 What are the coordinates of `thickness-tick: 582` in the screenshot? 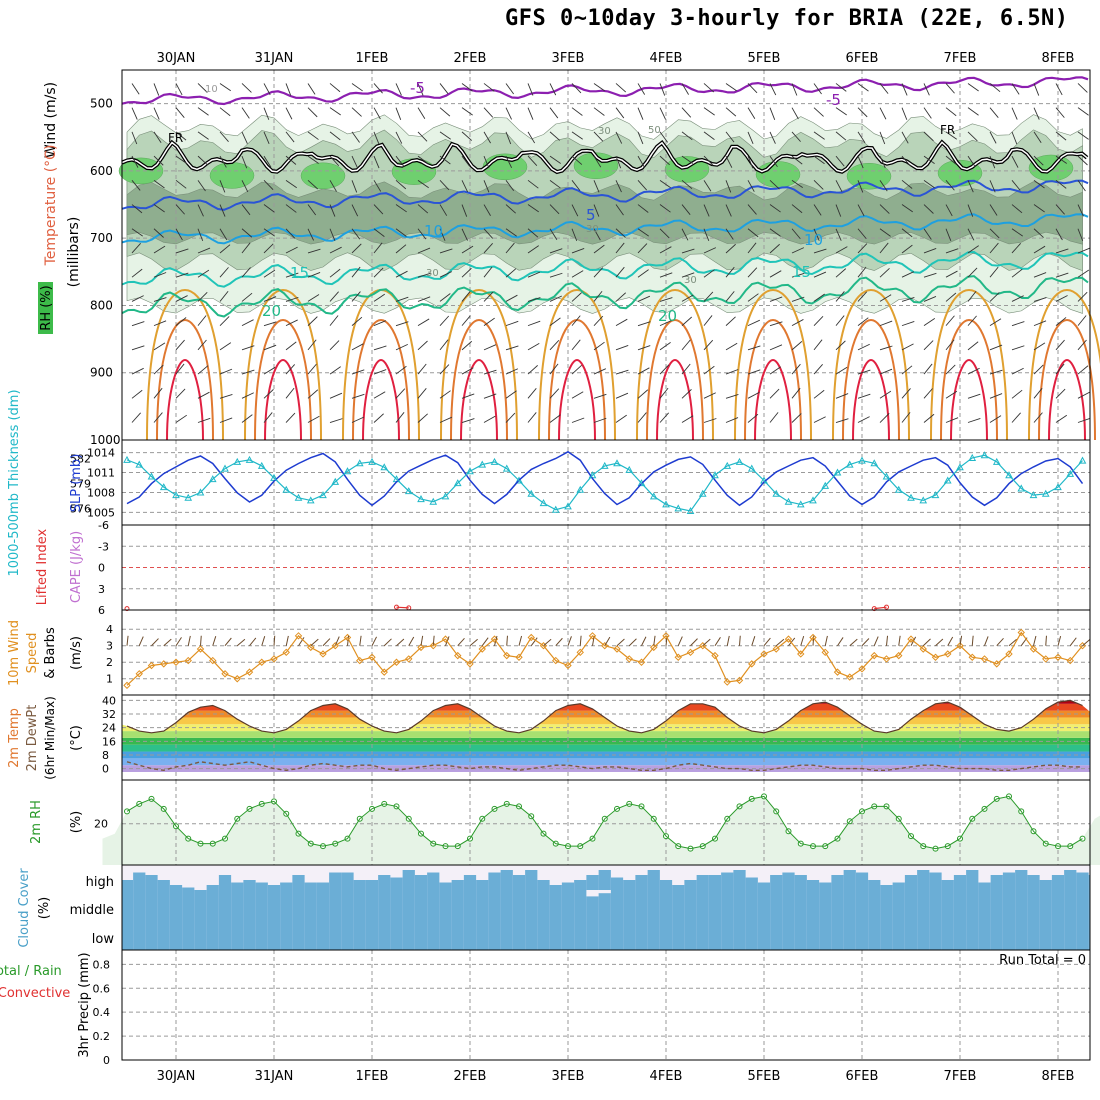 It's located at (80, 459).